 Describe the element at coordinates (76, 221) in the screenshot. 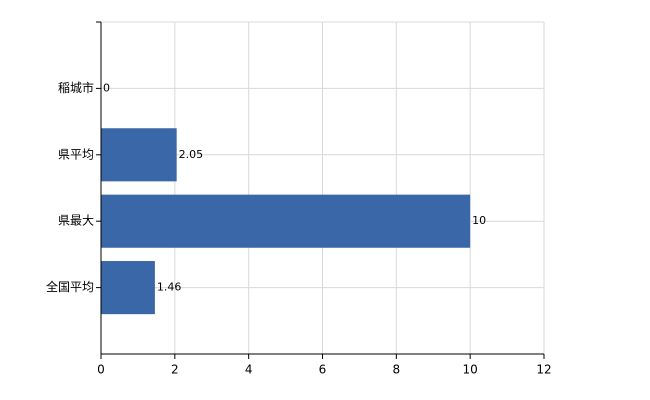

I see `y-tick-label: 県最大` at that location.